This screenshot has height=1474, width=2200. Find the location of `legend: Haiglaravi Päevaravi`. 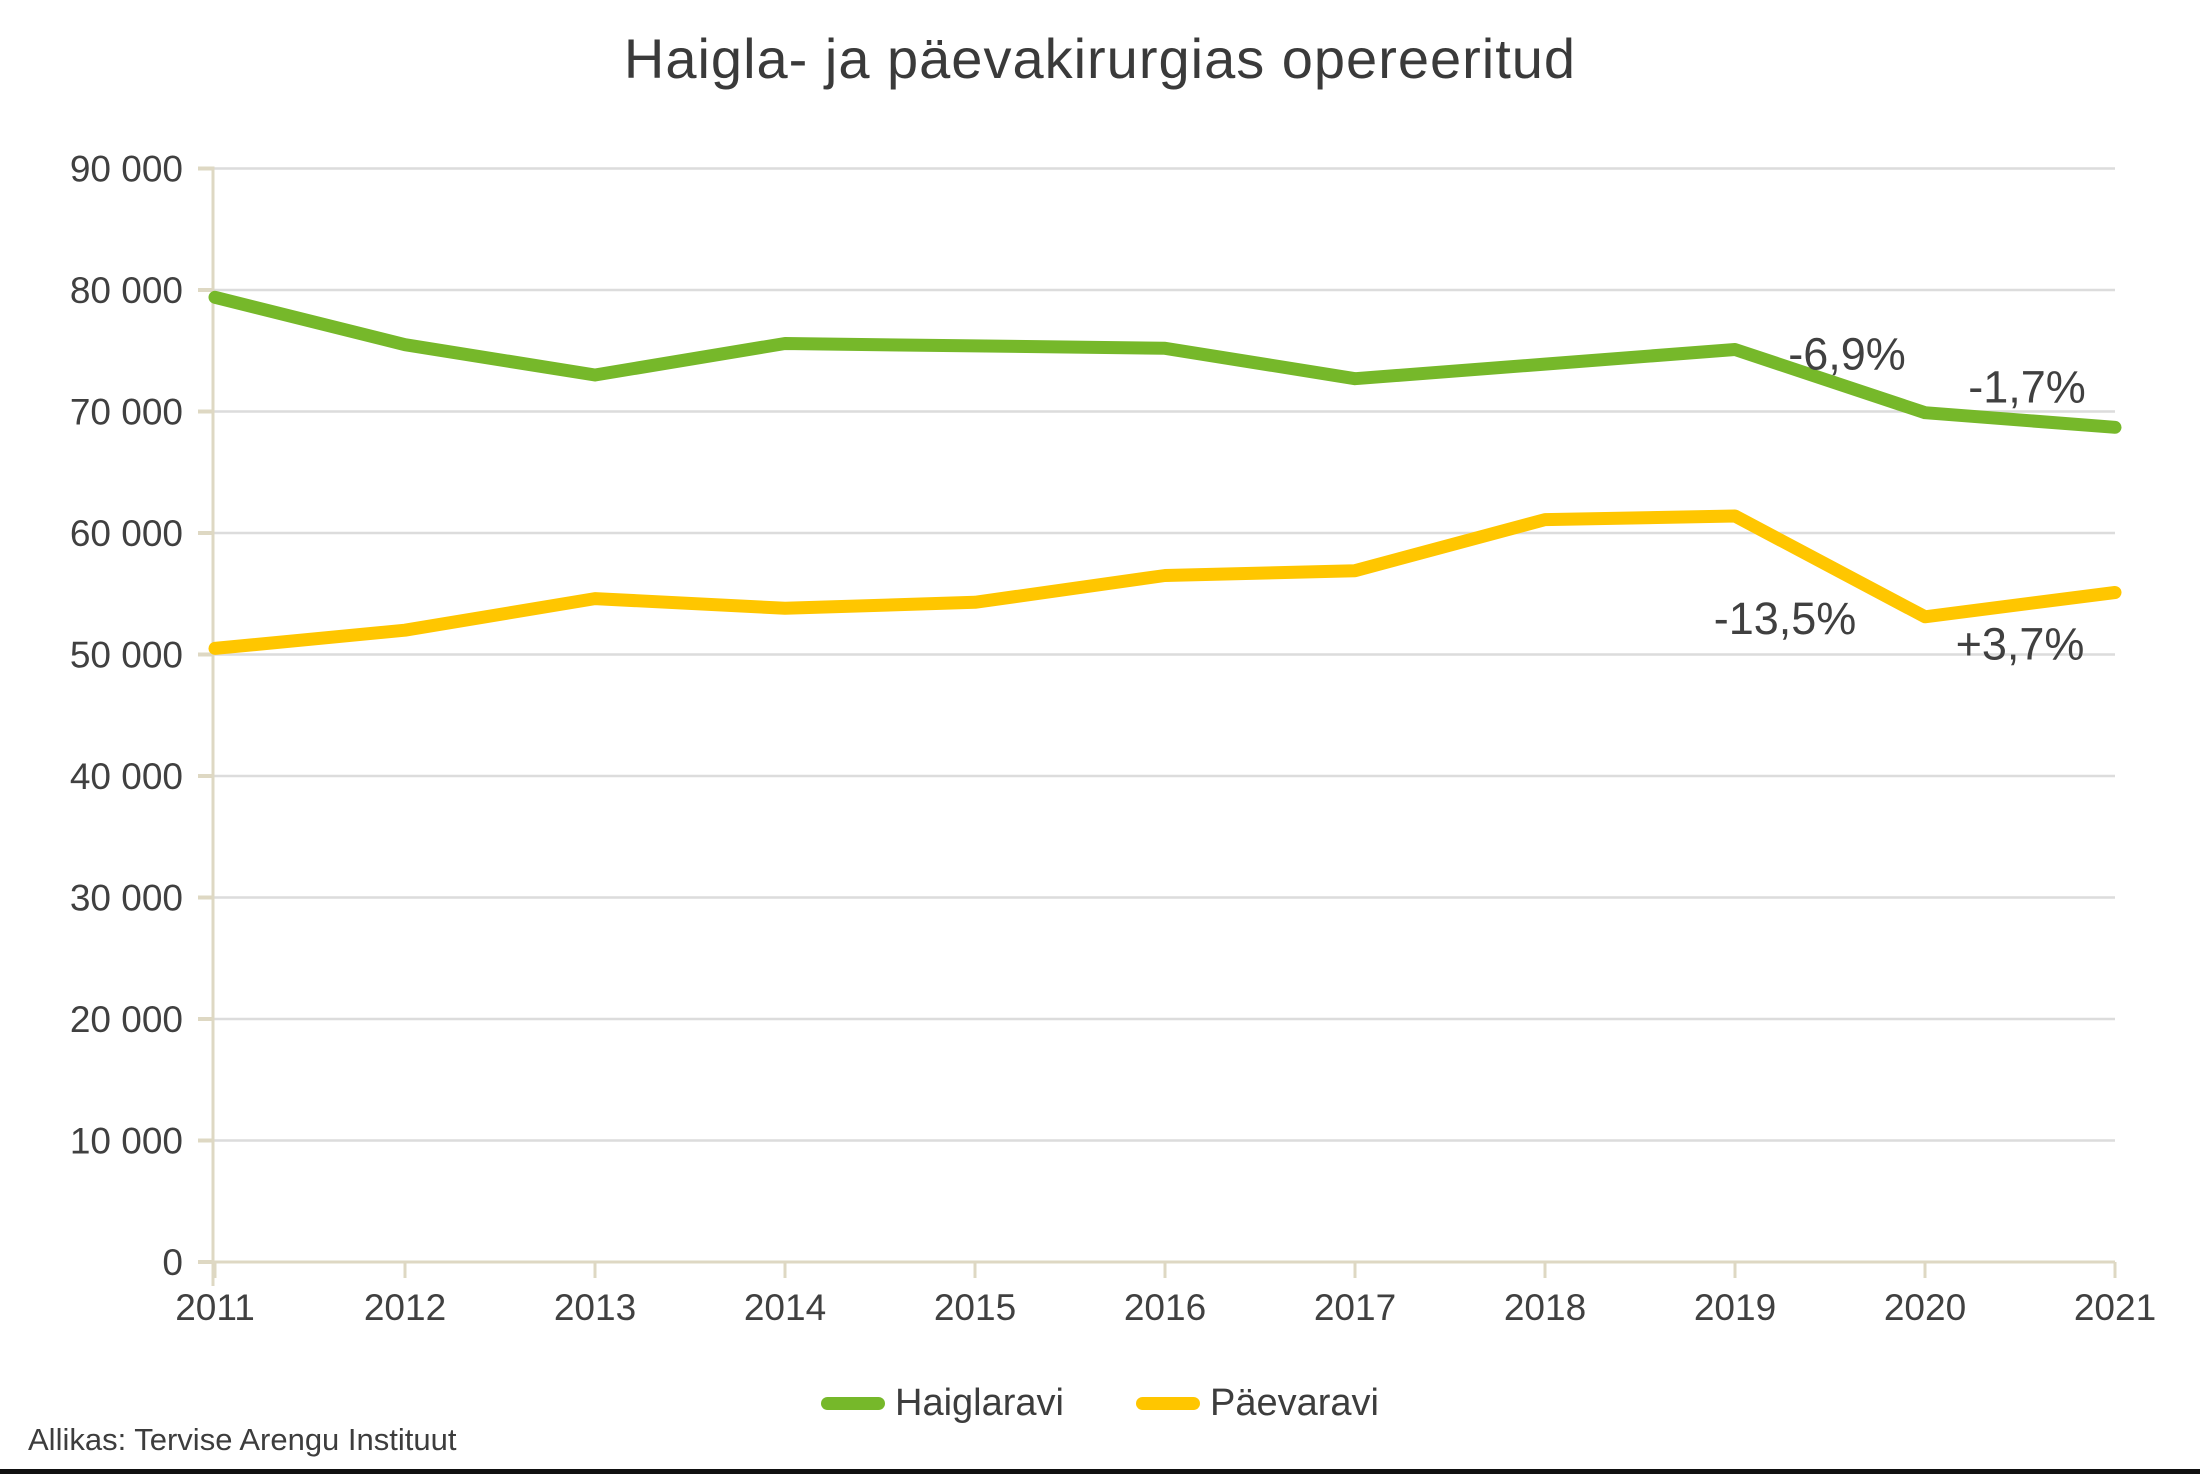

legend: Haiglaravi Päevaravi is located at coordinates (1100, 1403).